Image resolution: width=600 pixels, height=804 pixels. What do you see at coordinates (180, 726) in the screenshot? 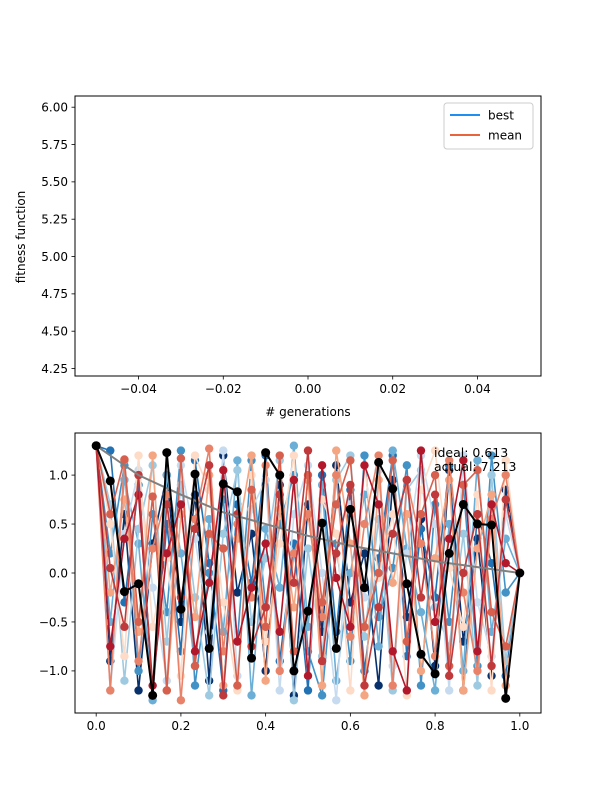
I see `bottom-x-tick-label: 0.2` at bounding box center [180, 726].